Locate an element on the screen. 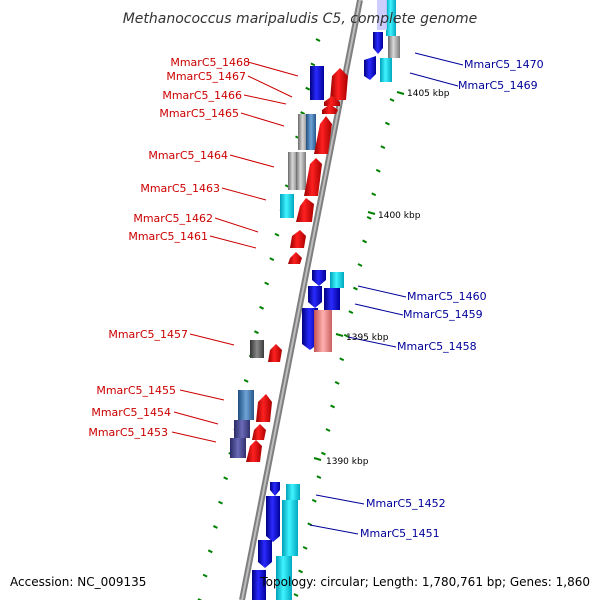  label-mmarc5-1452: MmarC5_1452 is located at coordinates (406, 503).